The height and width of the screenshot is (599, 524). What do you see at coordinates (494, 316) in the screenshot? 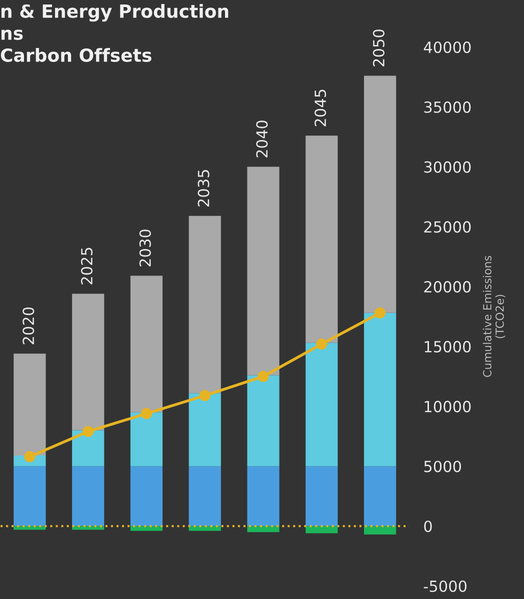
I see `y-axis-title: Cumulative Emissions (TCO2e)` at bounding box center [494, 316].